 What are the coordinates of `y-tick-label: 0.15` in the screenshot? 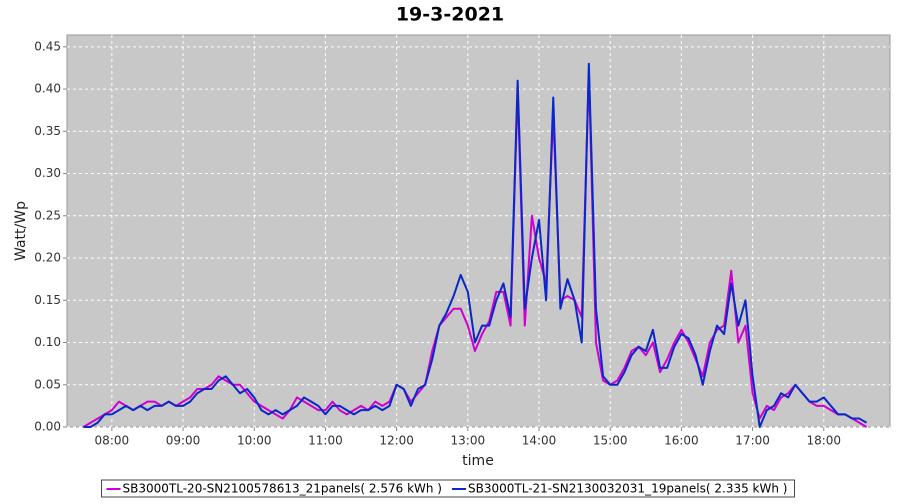 It's located at (47, 300).